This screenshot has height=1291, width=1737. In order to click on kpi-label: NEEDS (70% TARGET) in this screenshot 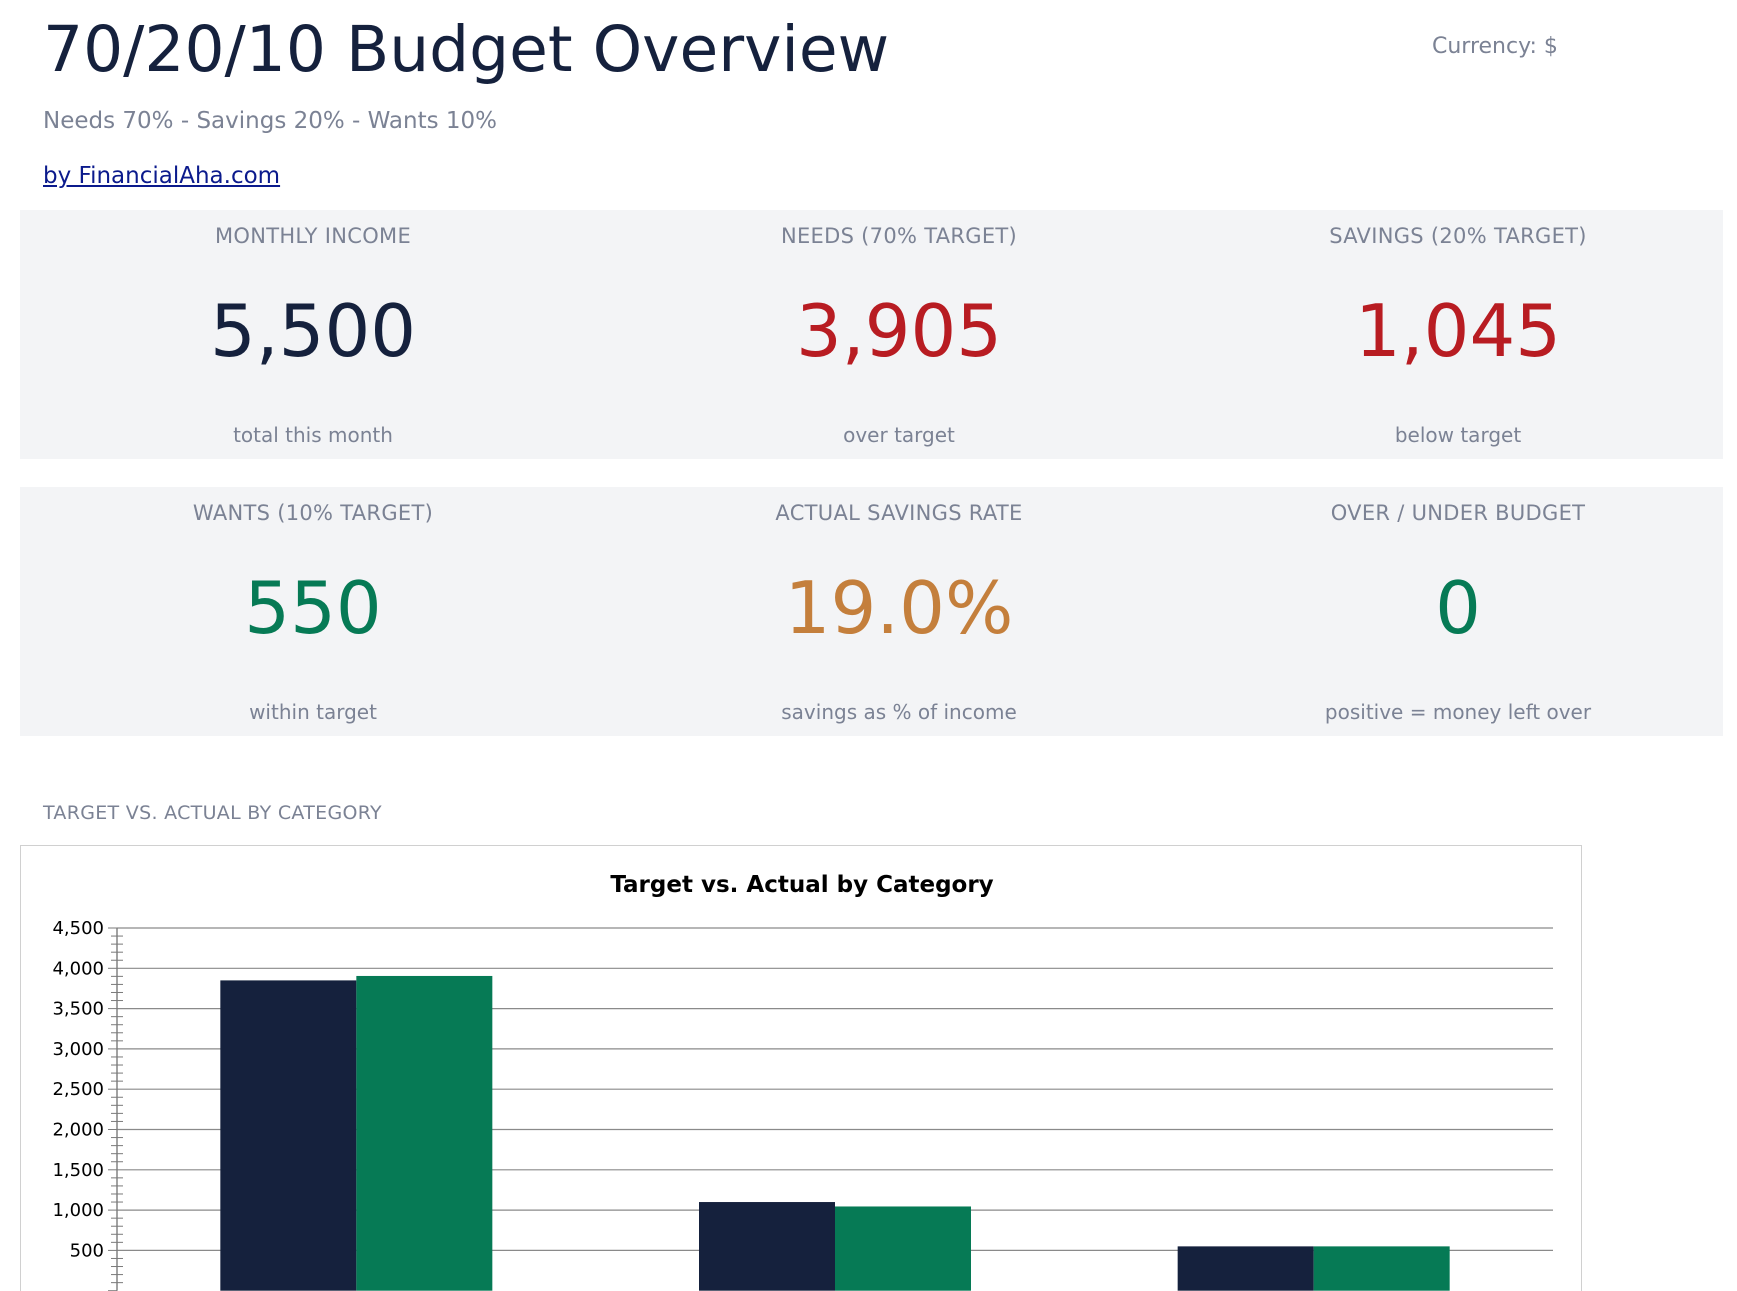, I will do `click(899, 236)`.